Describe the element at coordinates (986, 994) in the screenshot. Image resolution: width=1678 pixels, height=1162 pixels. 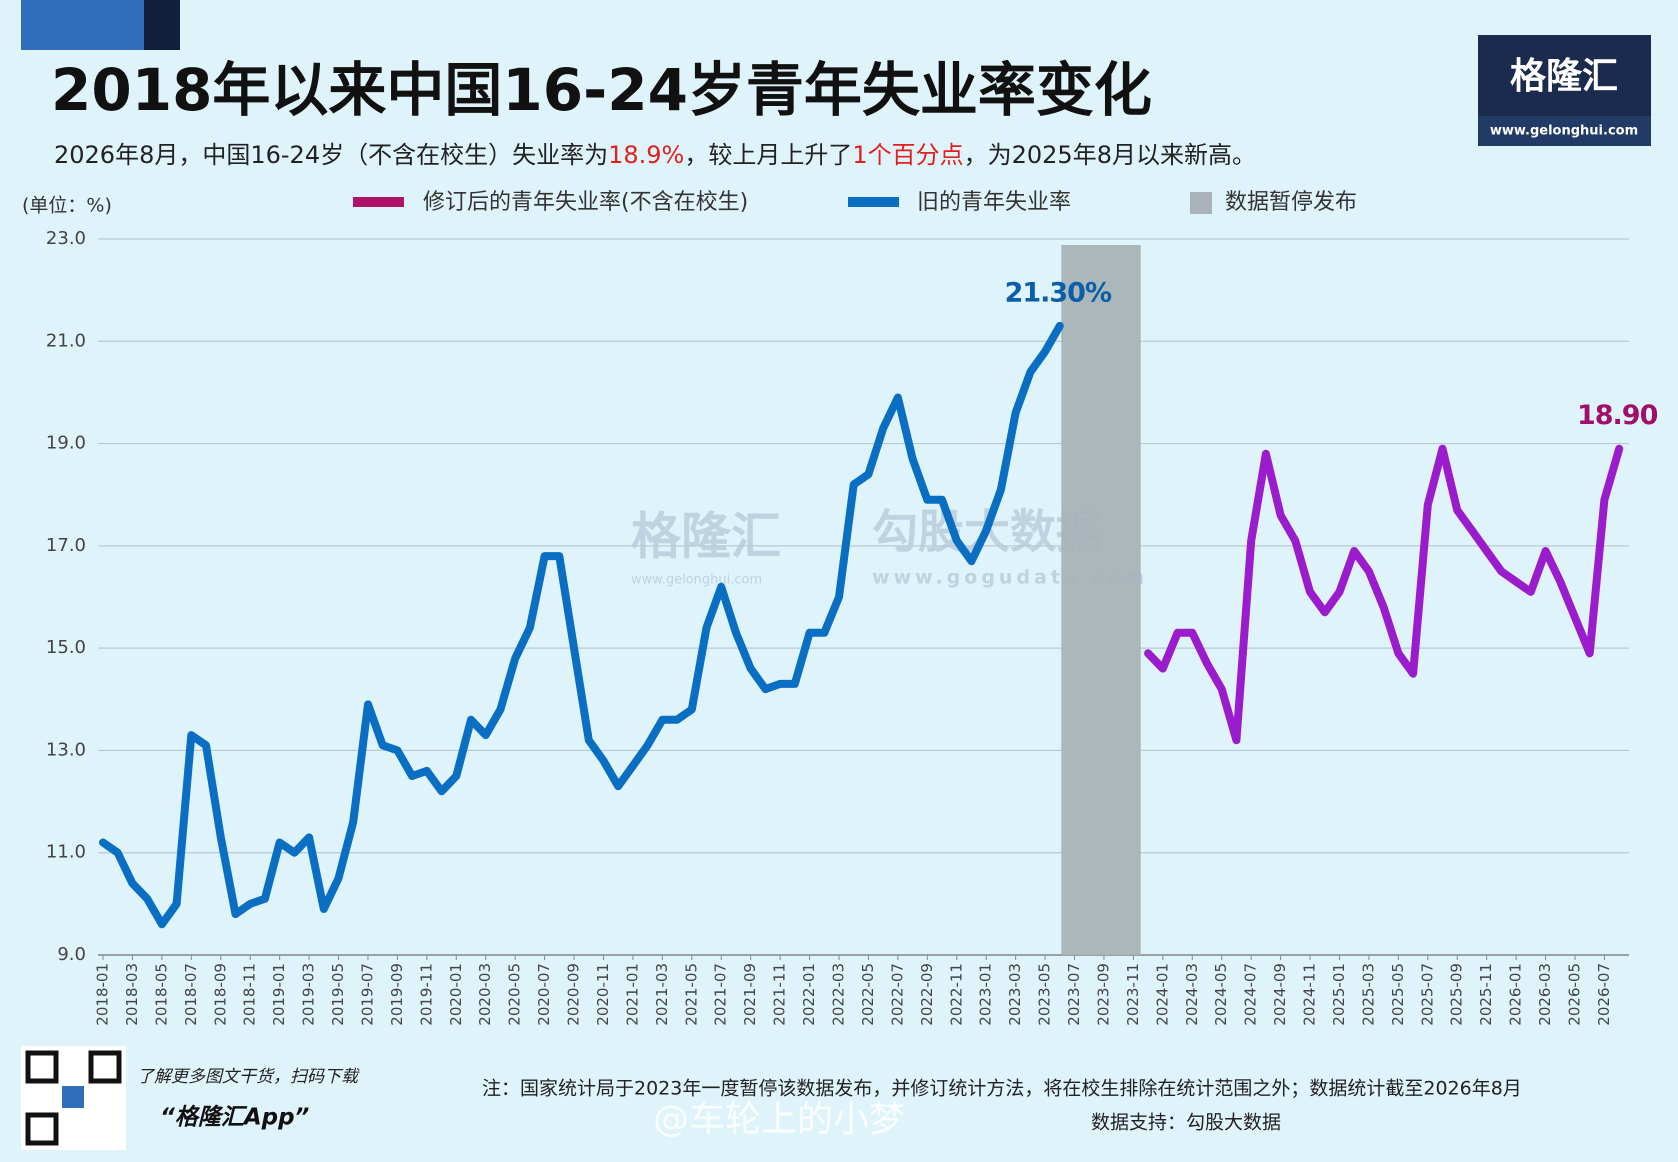
I see `x-tick-label: 2023-01` at that location.